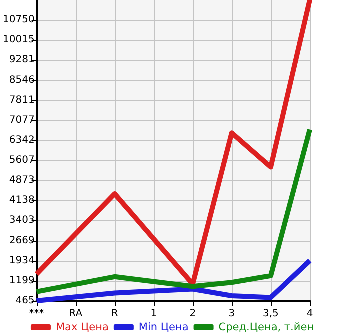  Describe the element at coordinates (22, 220) in the screenshot. I see `y-tick-label: 3403` at that location.